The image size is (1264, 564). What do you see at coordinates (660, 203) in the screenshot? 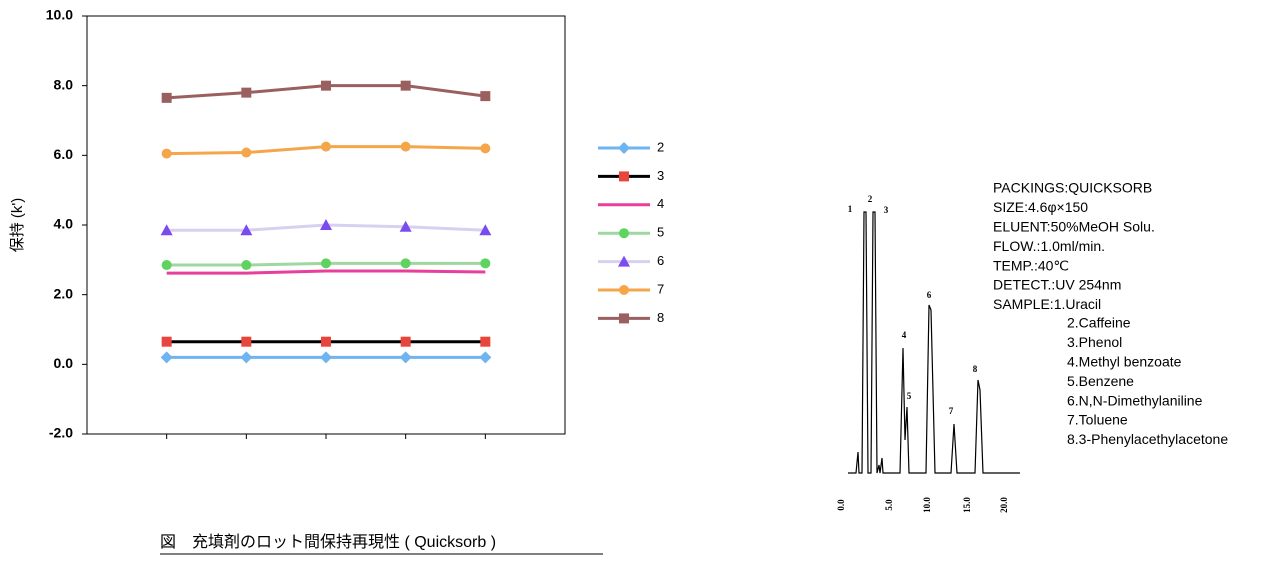
I see `legend-label: 4` at bounding box center [660, 203].